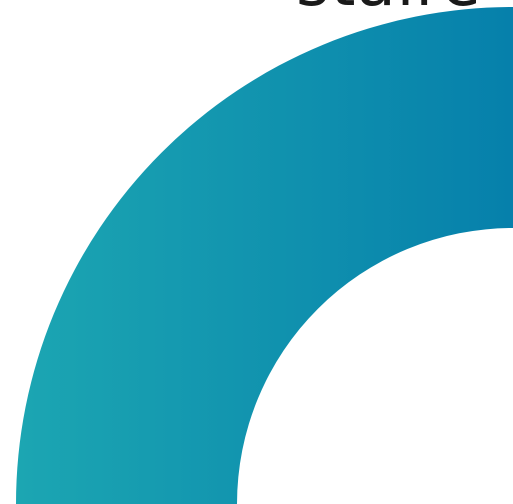 The width and height of the screenshot is (513, 504). What do you see at coordinates (389, 8) in the screenshot?
I see `cropped-heading-text: staire` at bounding box center [389, 8].